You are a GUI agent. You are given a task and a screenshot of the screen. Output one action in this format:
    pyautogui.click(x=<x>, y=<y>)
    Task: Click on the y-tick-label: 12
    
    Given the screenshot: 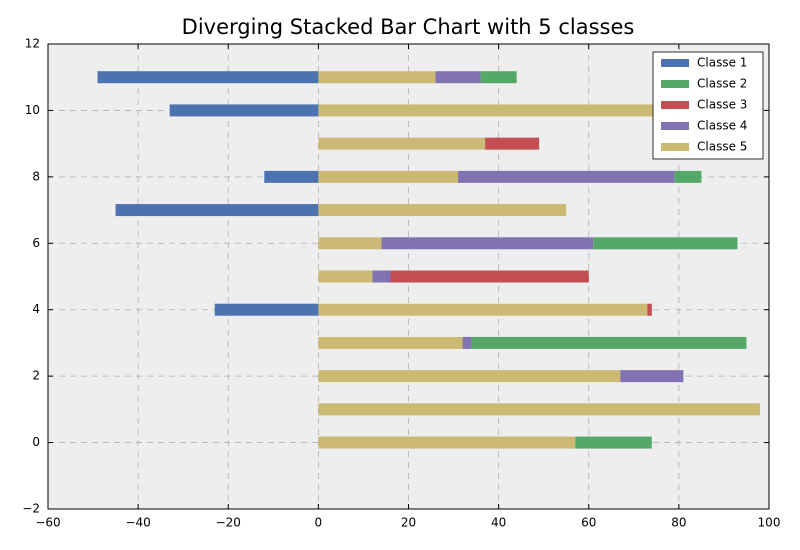 What is the action you would take?
    pyautogui.click(x=32, y=44)
    